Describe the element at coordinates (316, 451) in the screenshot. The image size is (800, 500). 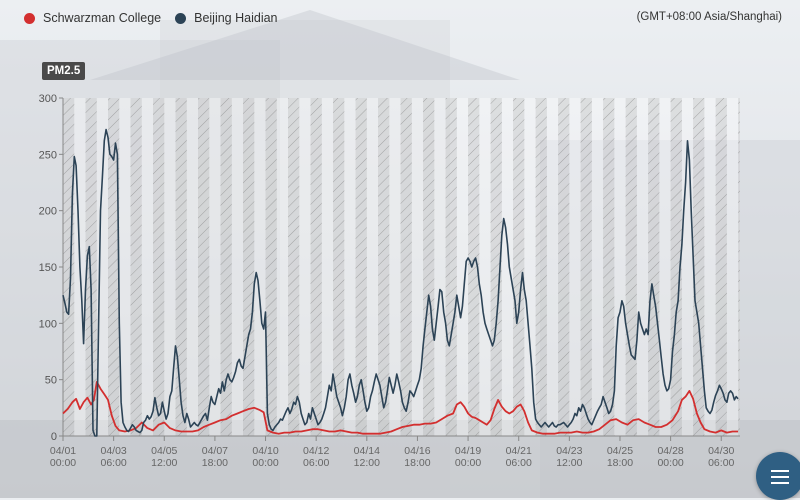
I see `x-tick-label-date: 04/12` at that location.